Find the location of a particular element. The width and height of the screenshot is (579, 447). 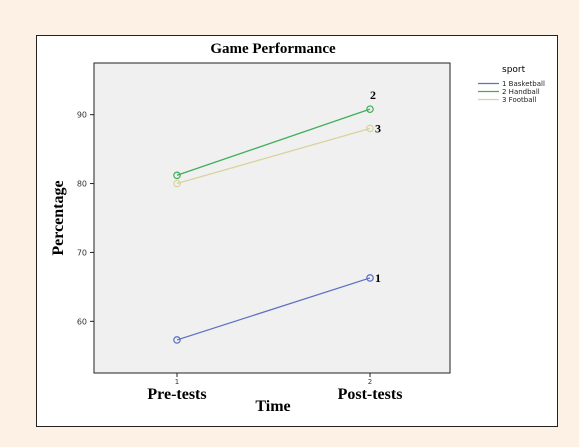

x-axis-label: Time is located at coordinates (272, 406).